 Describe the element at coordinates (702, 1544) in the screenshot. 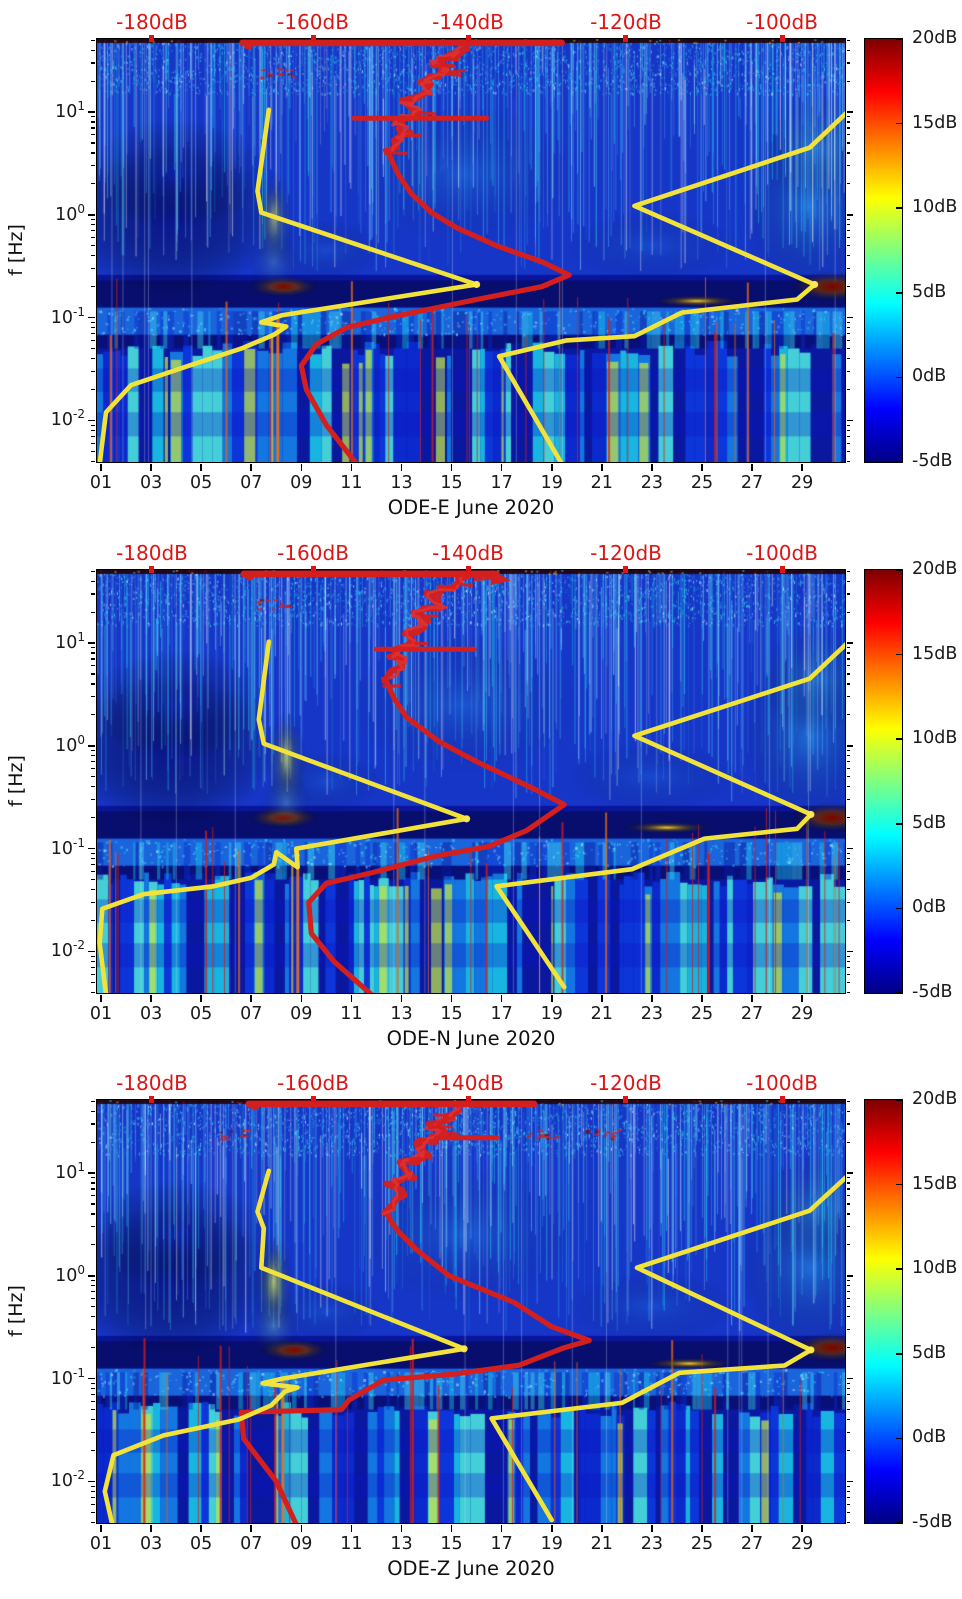

I see `x-tick-label: 25` at that location.